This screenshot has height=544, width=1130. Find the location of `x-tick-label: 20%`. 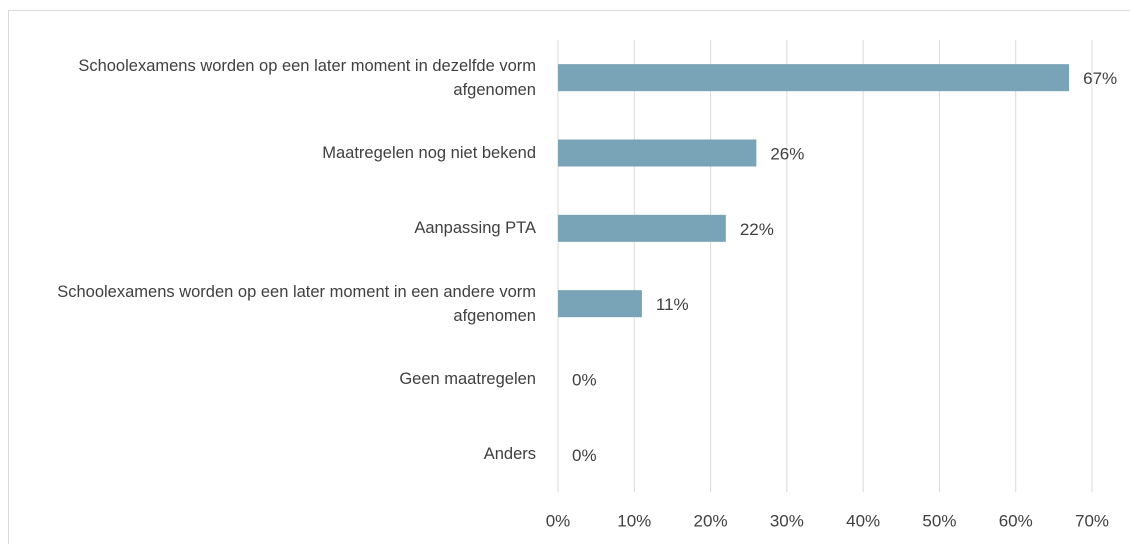

x-tick-label: 20% is located at coordinates (711, 520).